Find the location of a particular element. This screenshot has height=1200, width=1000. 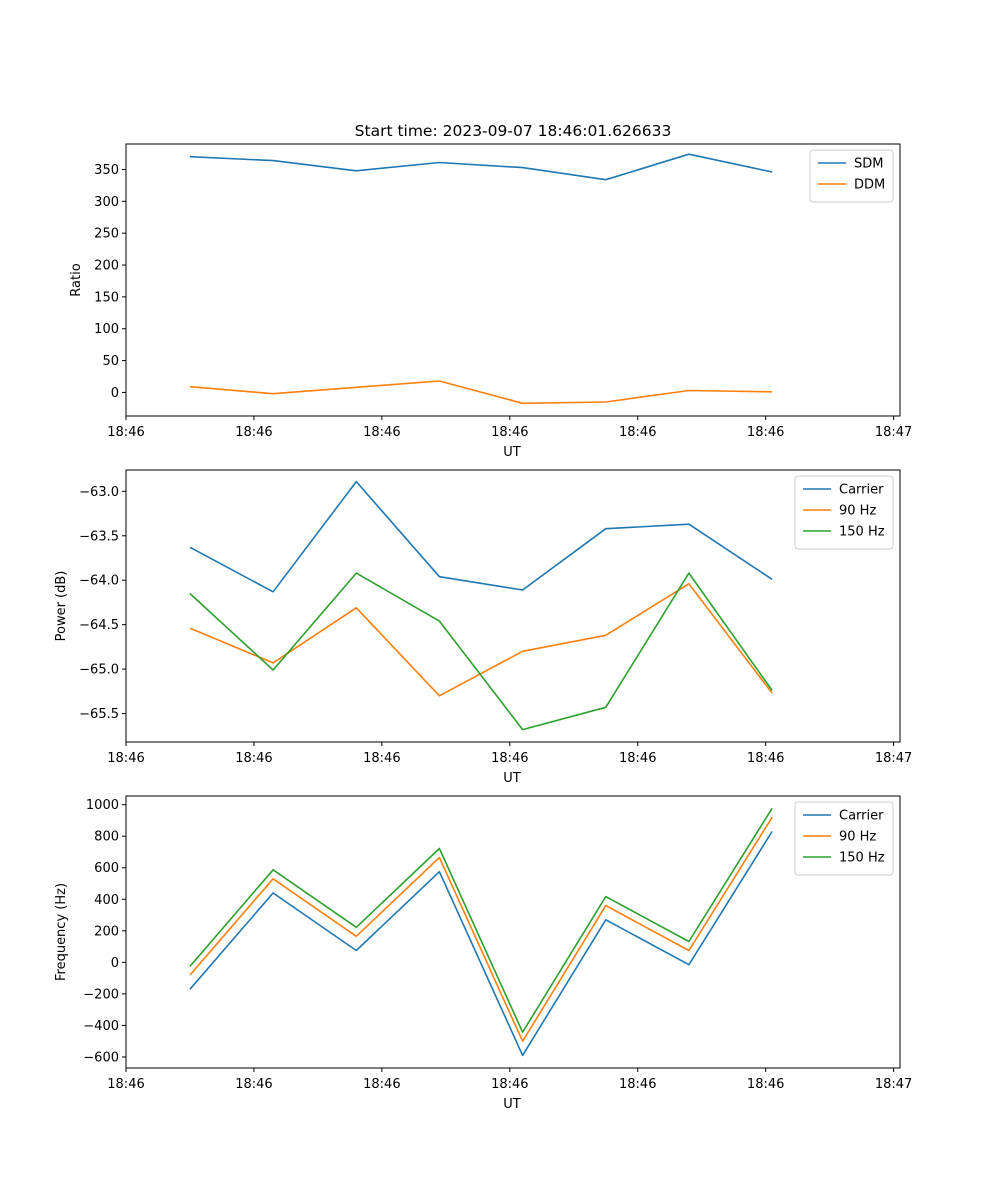

y-tick-label: −65.0 is located at coordinates (99, 670).